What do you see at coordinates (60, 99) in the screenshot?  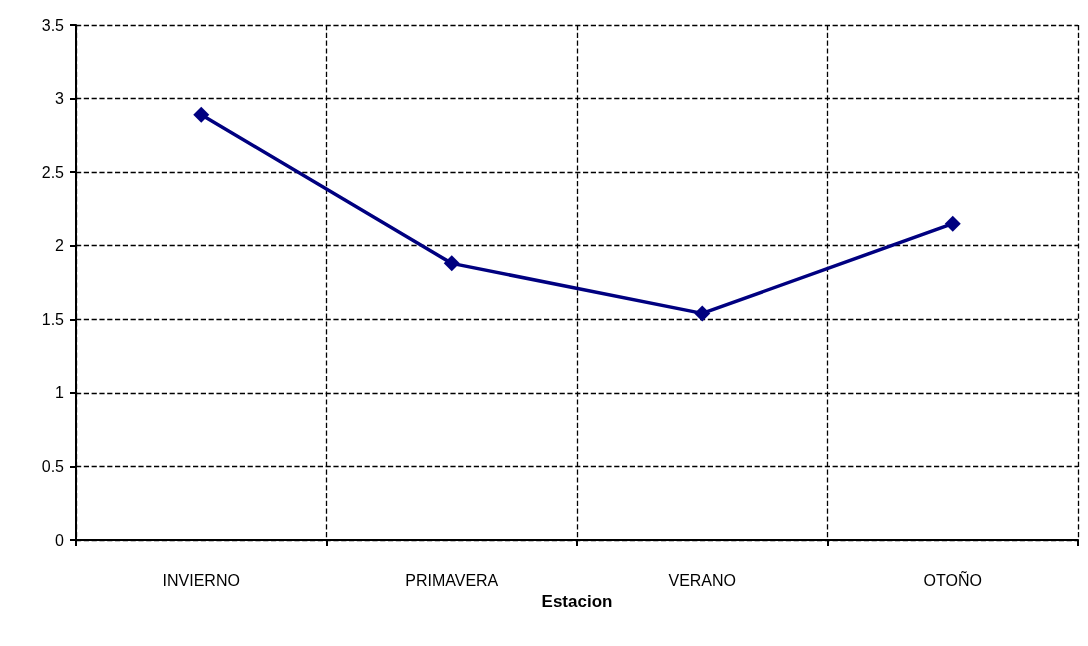 I see `y-tick-label: 3` at bounding box center [60, 99].